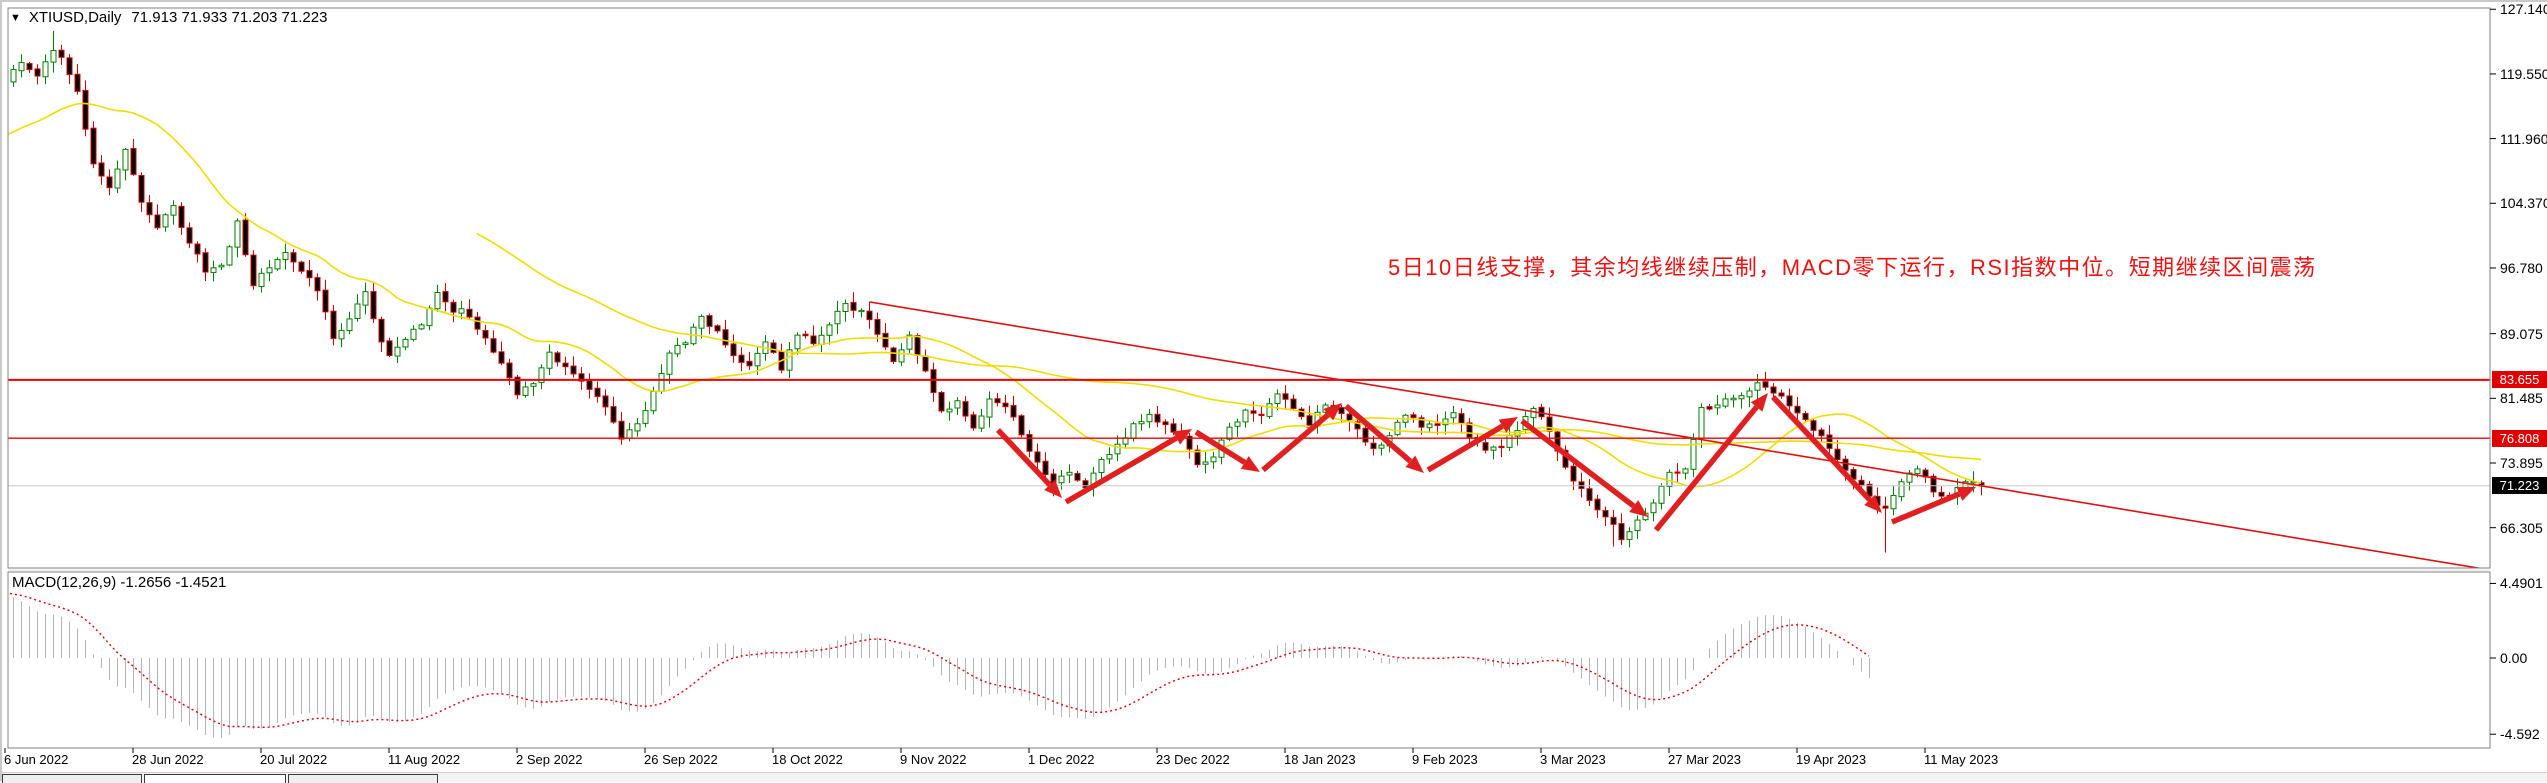 Image resolution: width=2547 pixels, height=783 pixels. I want to click on date-axis-label: 18 Jan 2023, so click(1320, 759).